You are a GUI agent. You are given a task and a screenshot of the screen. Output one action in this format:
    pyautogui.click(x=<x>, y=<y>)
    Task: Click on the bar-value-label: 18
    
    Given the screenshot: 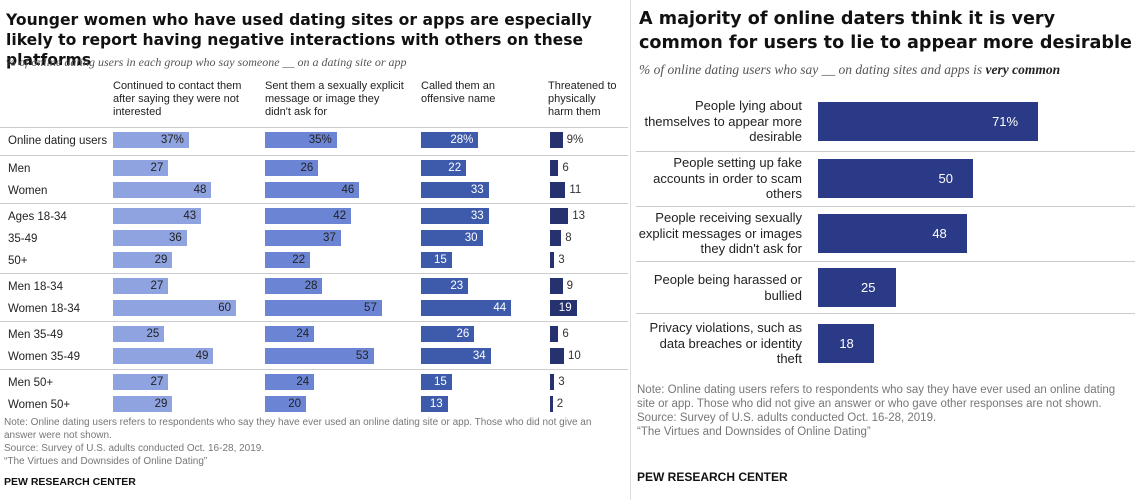 What is the action you would take?
    pyautogui.click(x=846, y=343)
    